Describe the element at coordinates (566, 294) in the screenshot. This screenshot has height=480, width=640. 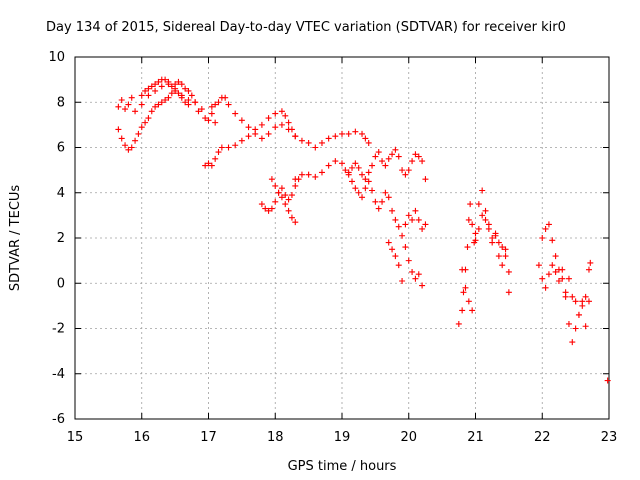
I see `series-track-n` at that location.